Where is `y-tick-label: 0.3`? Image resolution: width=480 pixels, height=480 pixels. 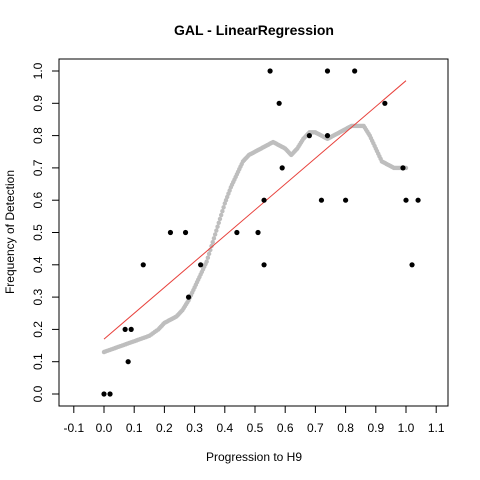
y-tick-label: 0.3 is located at coordinates (38, 296).